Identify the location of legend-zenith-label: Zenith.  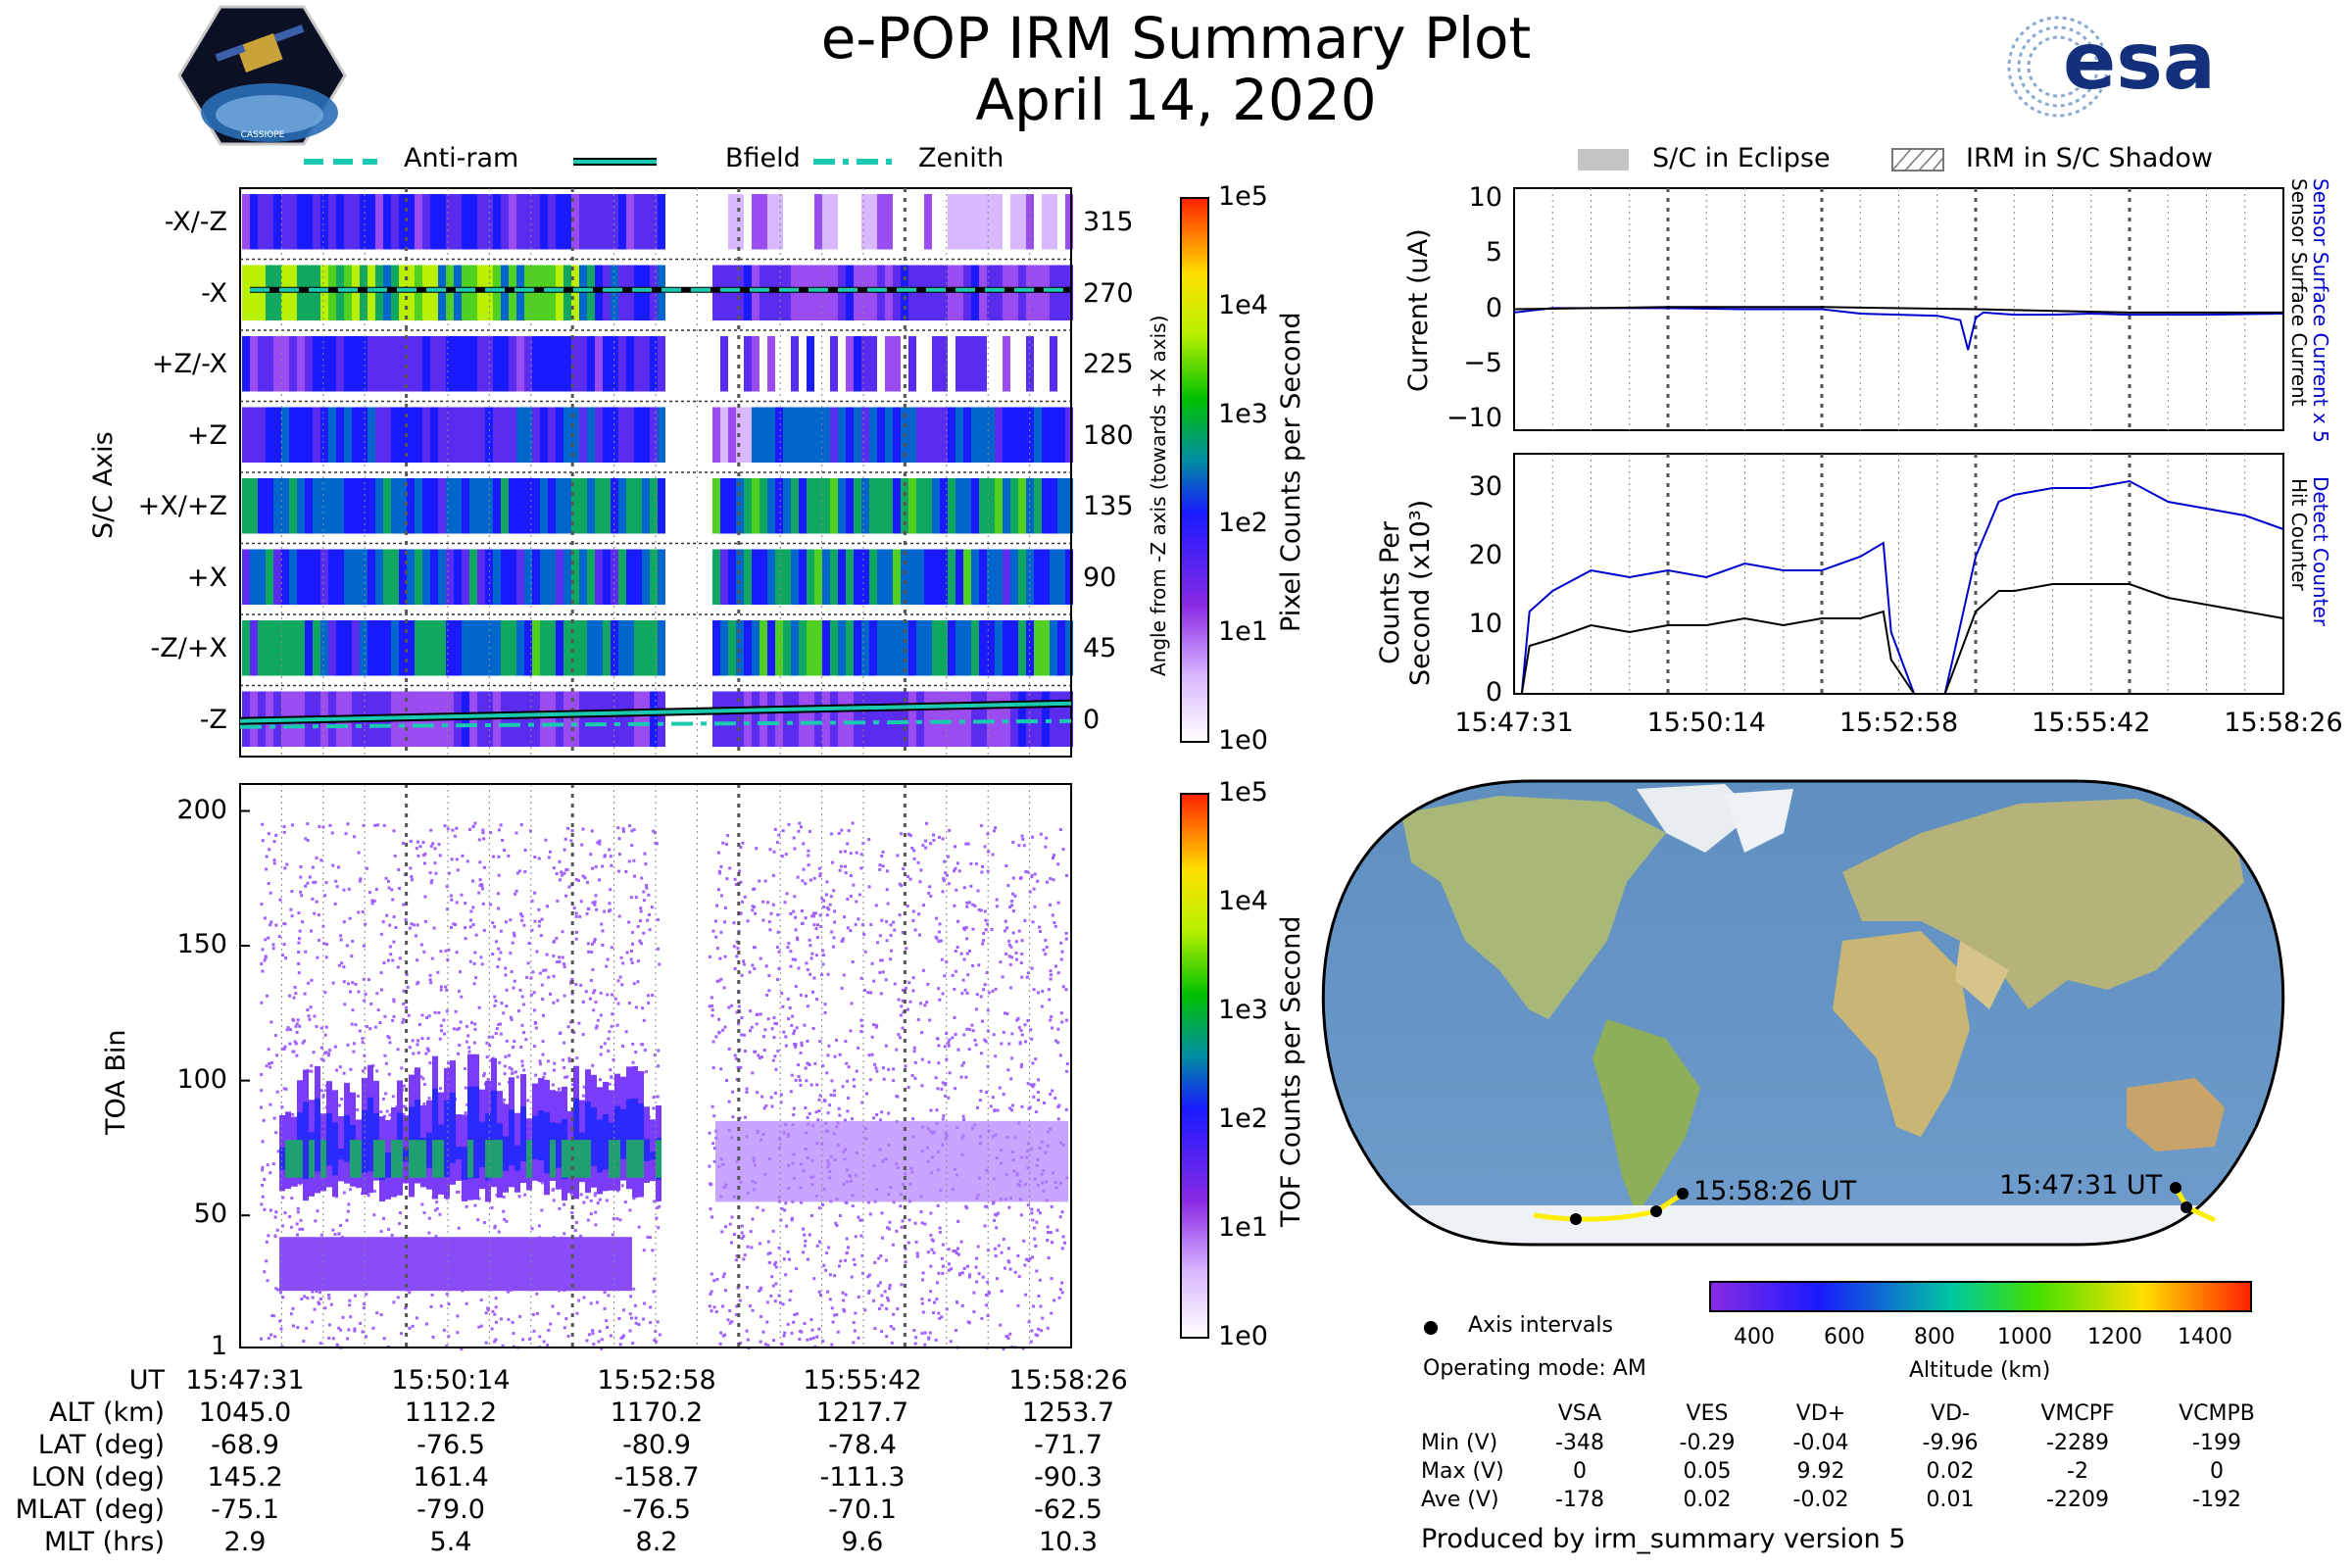
(961, 158).